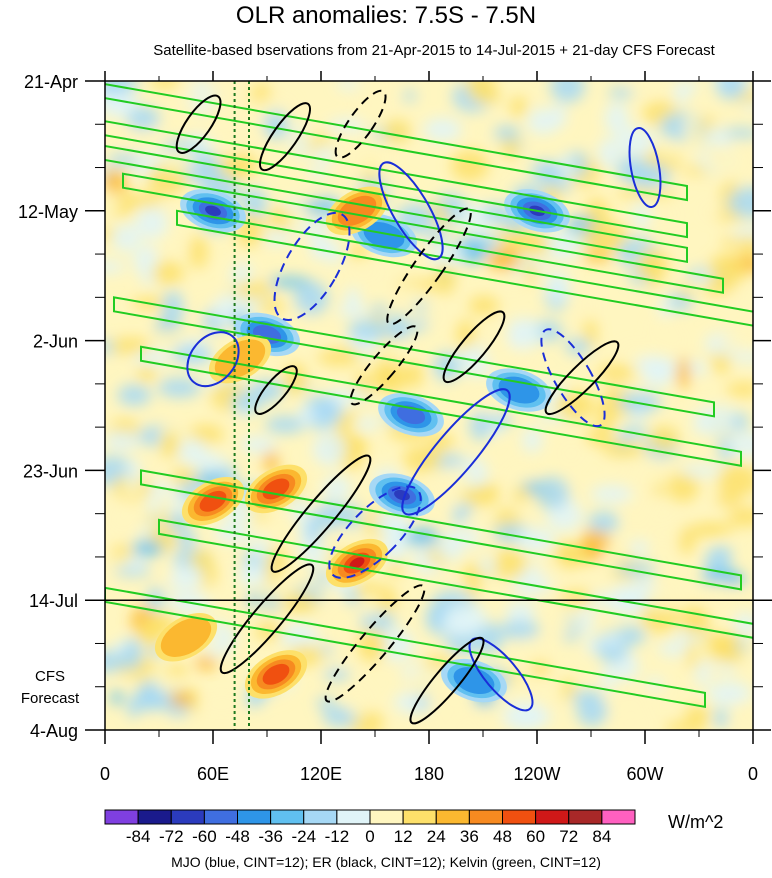 The height and width of the screenshot is (878, 772). What do you see at coordinates (321, 774) in the screenshot?
I see `x-tick-label-2: 120E` at bounding box center [321, 774].